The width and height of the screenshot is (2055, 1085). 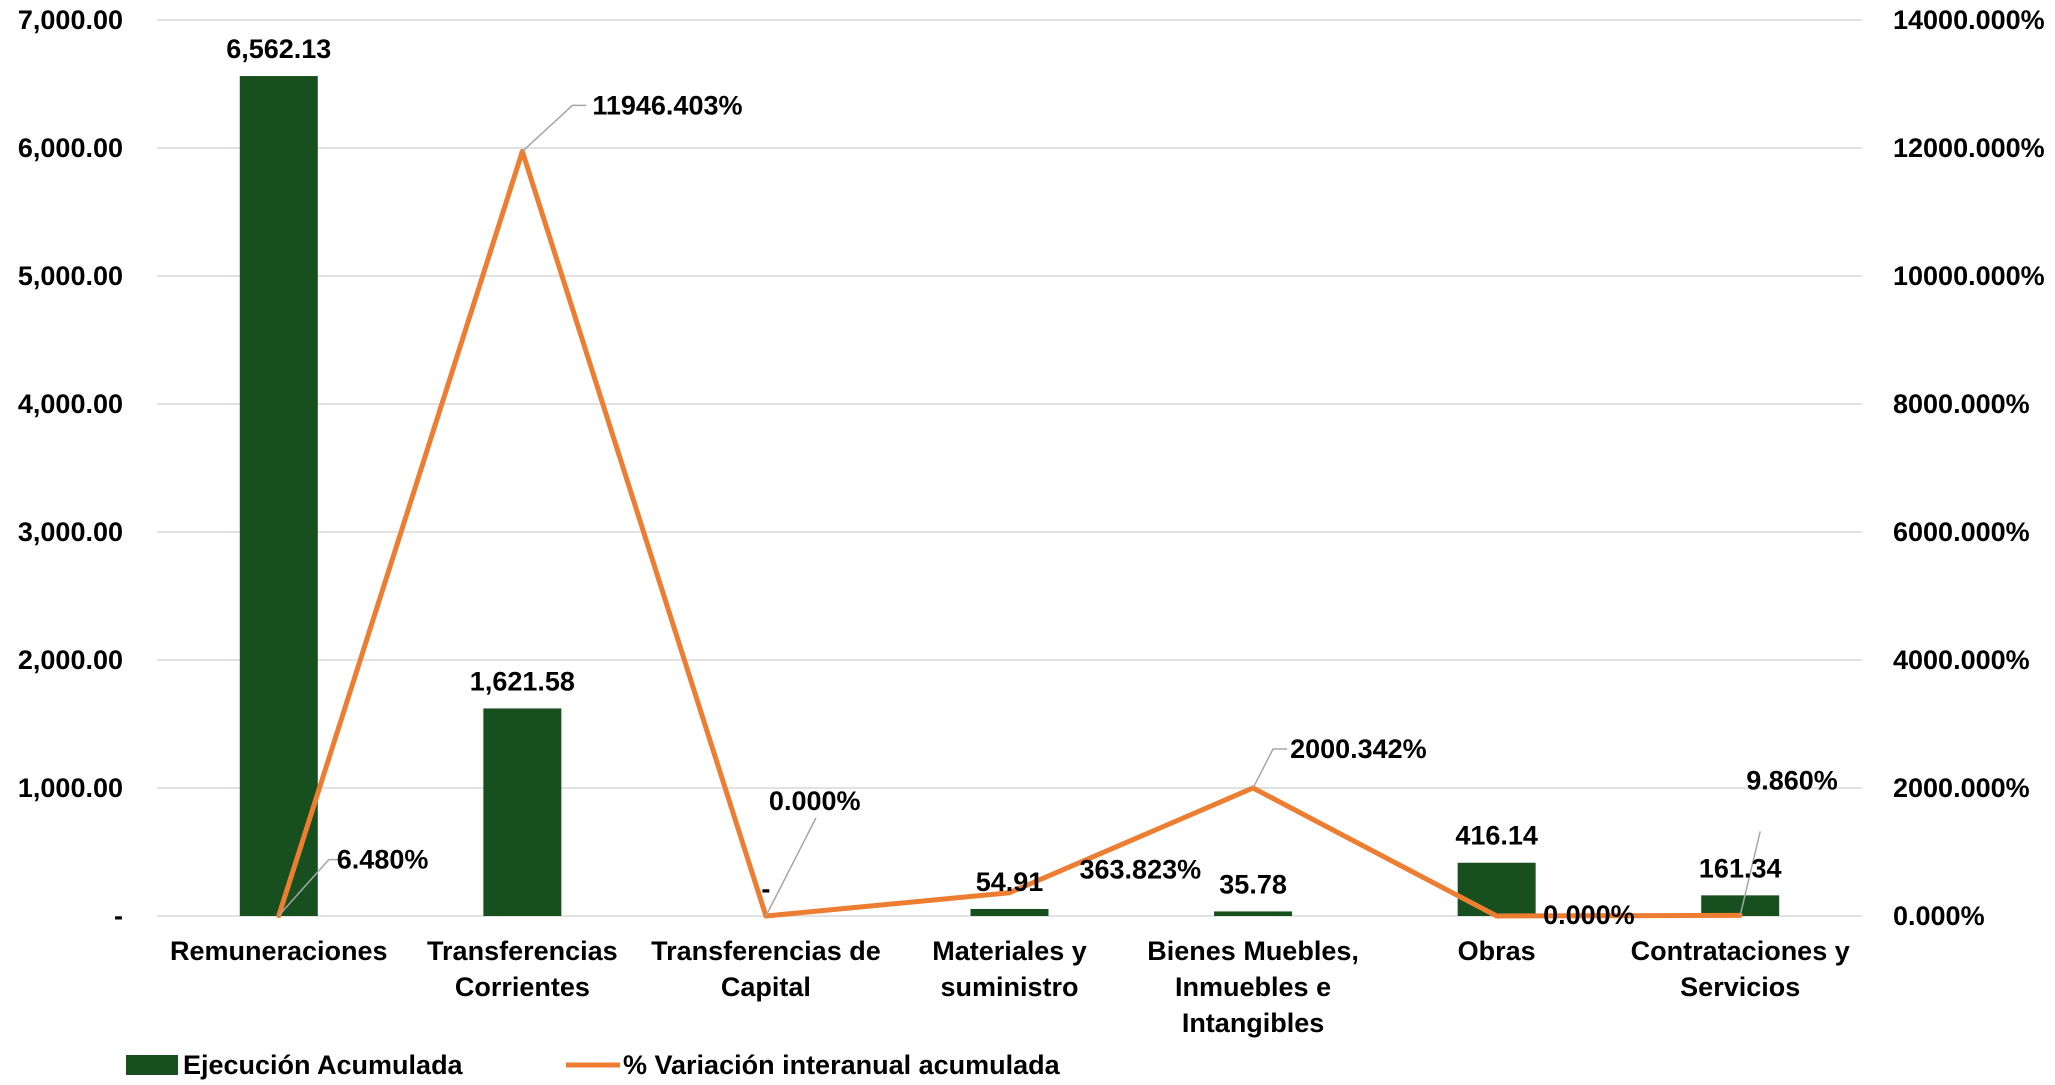 I want to click on category-label: Bienes Muebles, Inmuebles e Intangibles, so click(x=1253, y=987).